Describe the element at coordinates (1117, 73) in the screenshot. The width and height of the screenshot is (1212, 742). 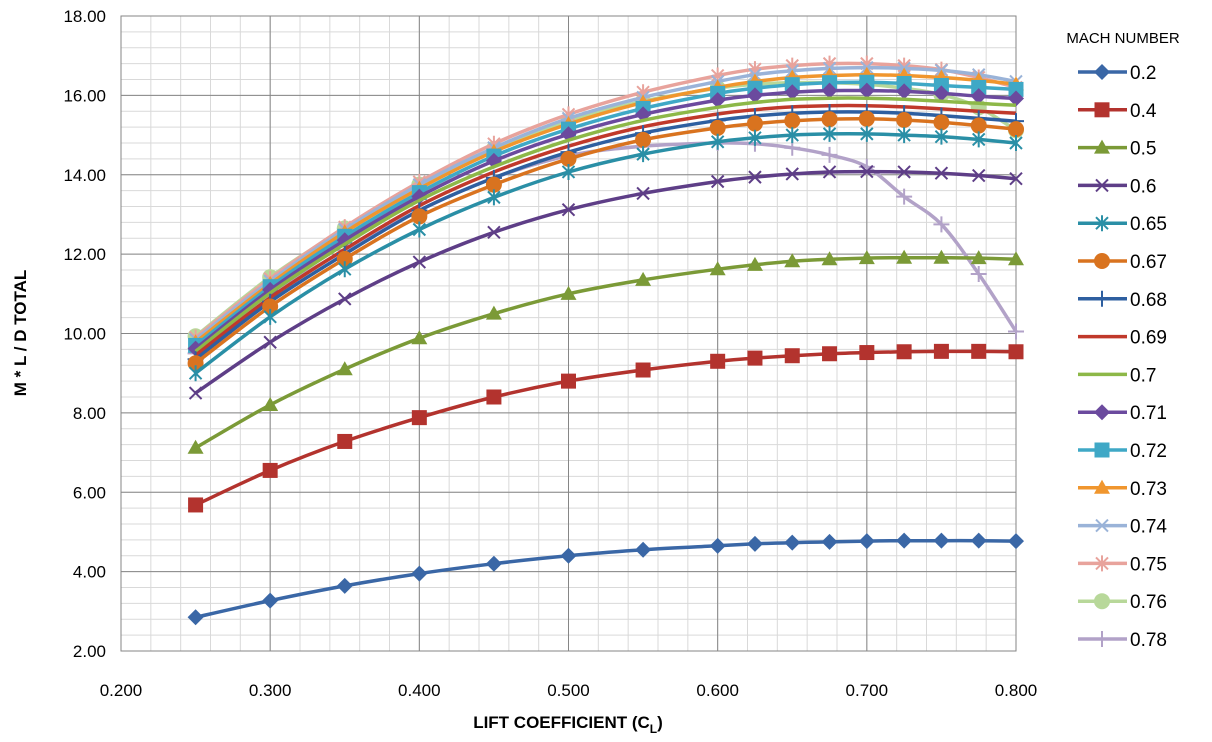
I see `legend-item: 0.2` at that location.